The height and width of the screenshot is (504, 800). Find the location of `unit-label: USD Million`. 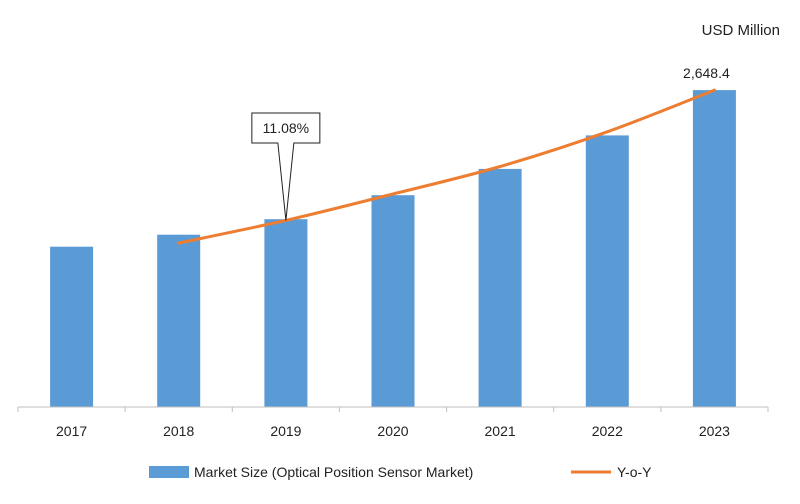

unit-label: USD Million is located at coordinates (741, 30).